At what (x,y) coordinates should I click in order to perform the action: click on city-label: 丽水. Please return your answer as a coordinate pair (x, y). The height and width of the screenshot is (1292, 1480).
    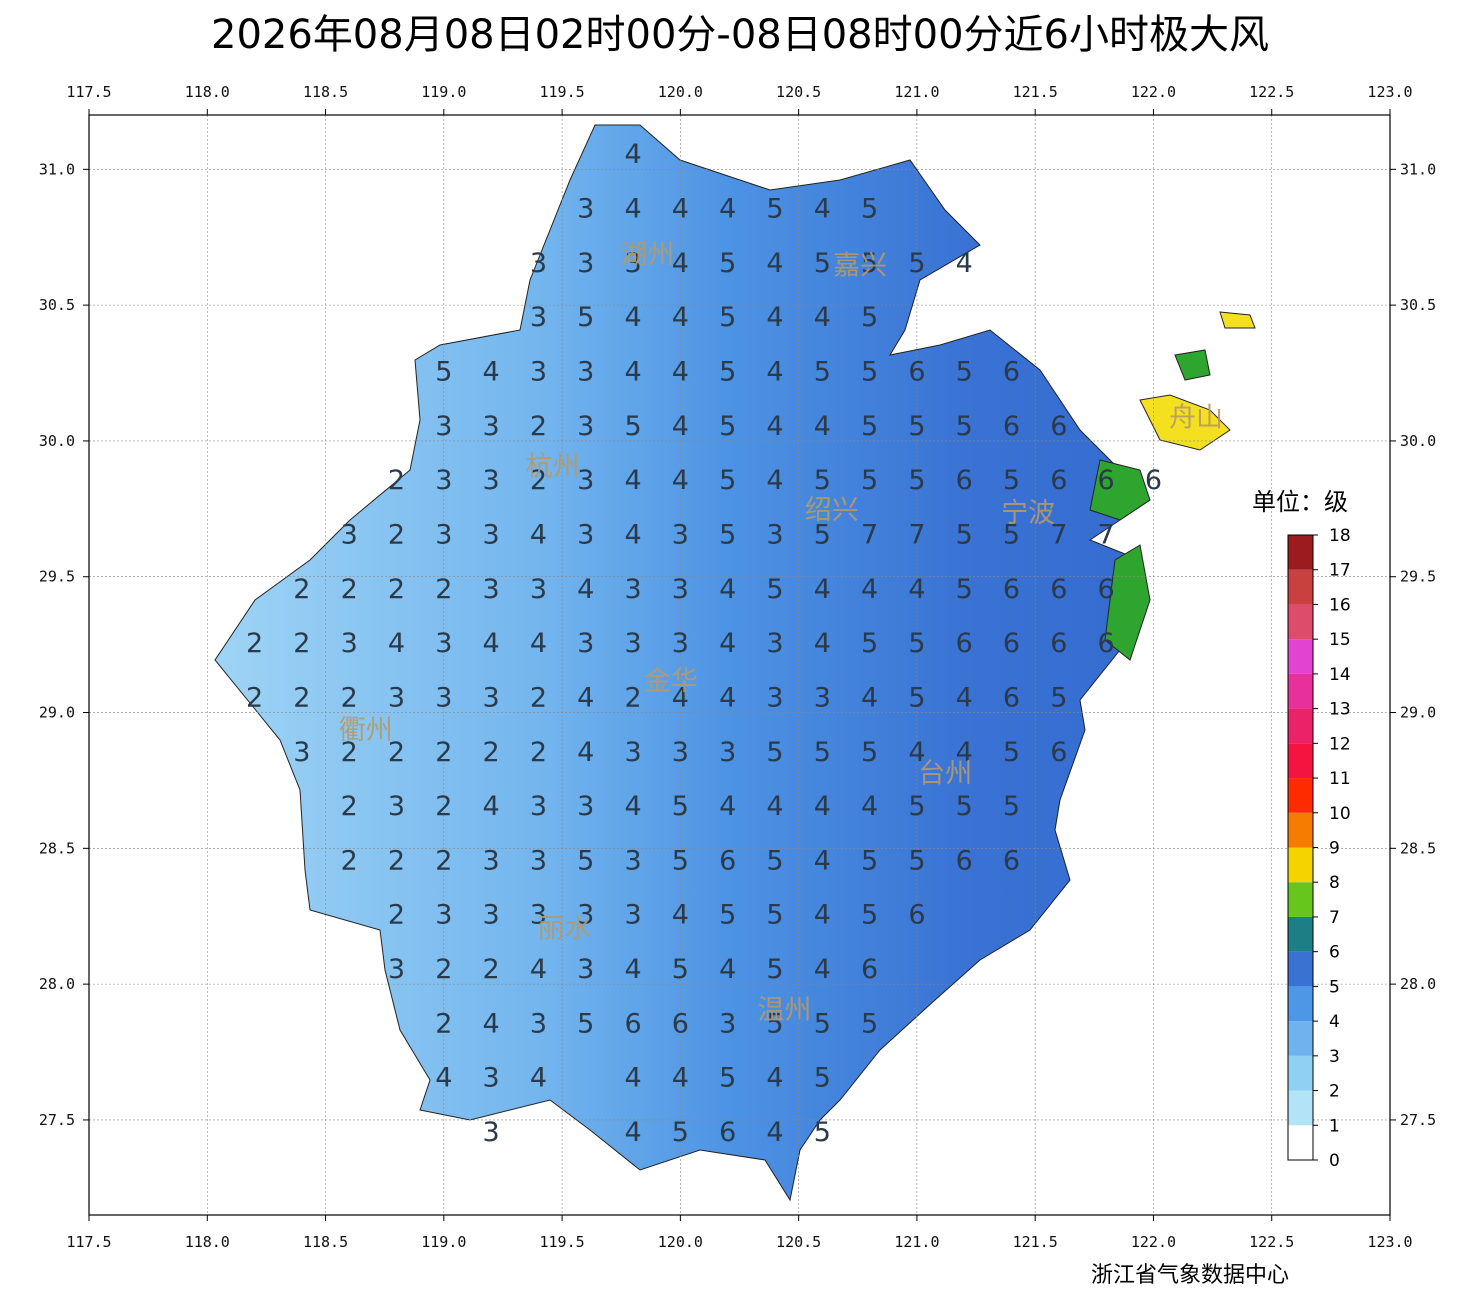
    Looking at the image, I should click on (564, 928).